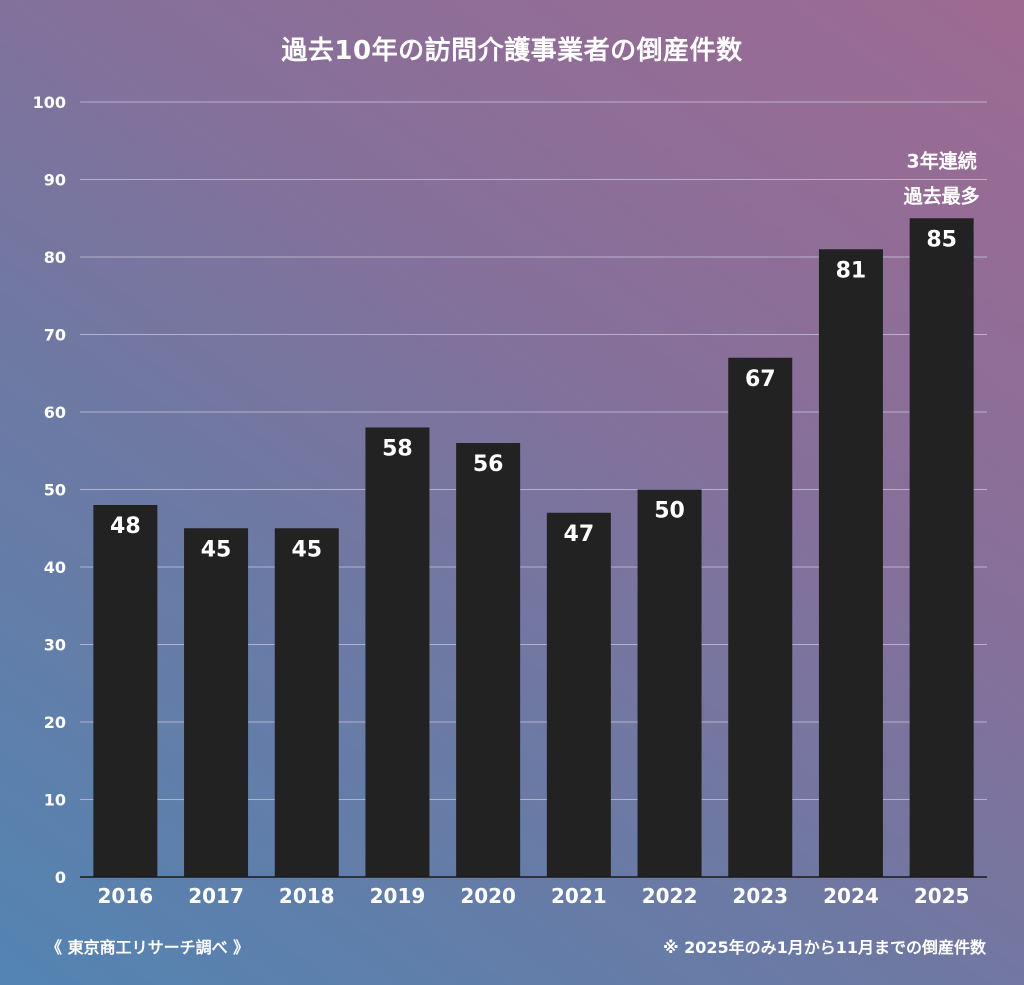 The height and width of the screenshot is (985, 1024). I want to click on x-tick-label: 2020, so click(488, 896).